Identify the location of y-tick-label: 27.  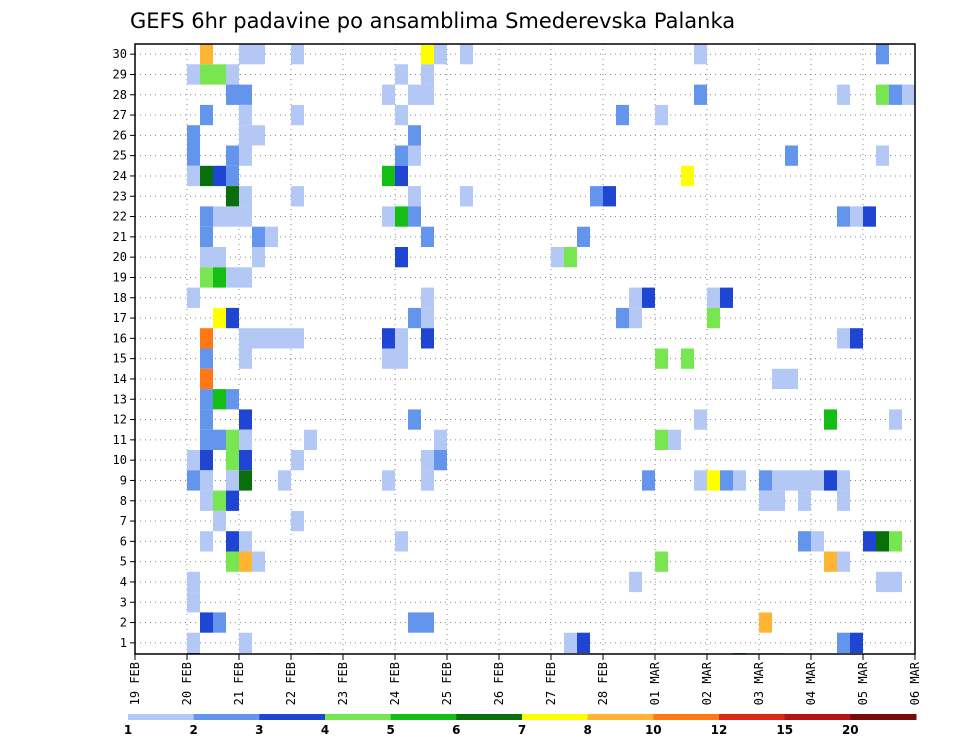
(120, 115).